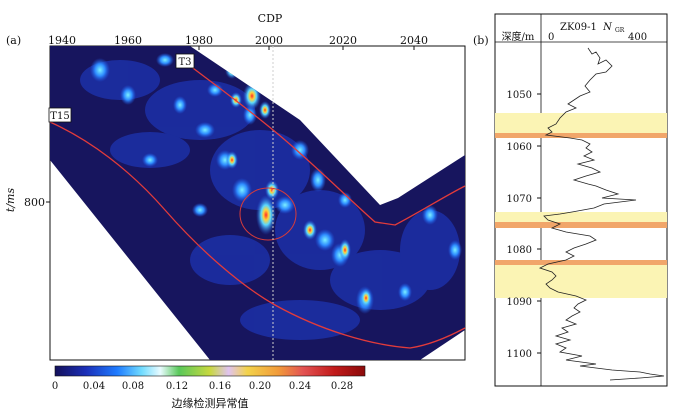 This screenshot has width=700, height=420. What do you see at coordinates (539, 223) in the screenshot?
I see `depth-tick-marks` at bounding box center [539, 223].